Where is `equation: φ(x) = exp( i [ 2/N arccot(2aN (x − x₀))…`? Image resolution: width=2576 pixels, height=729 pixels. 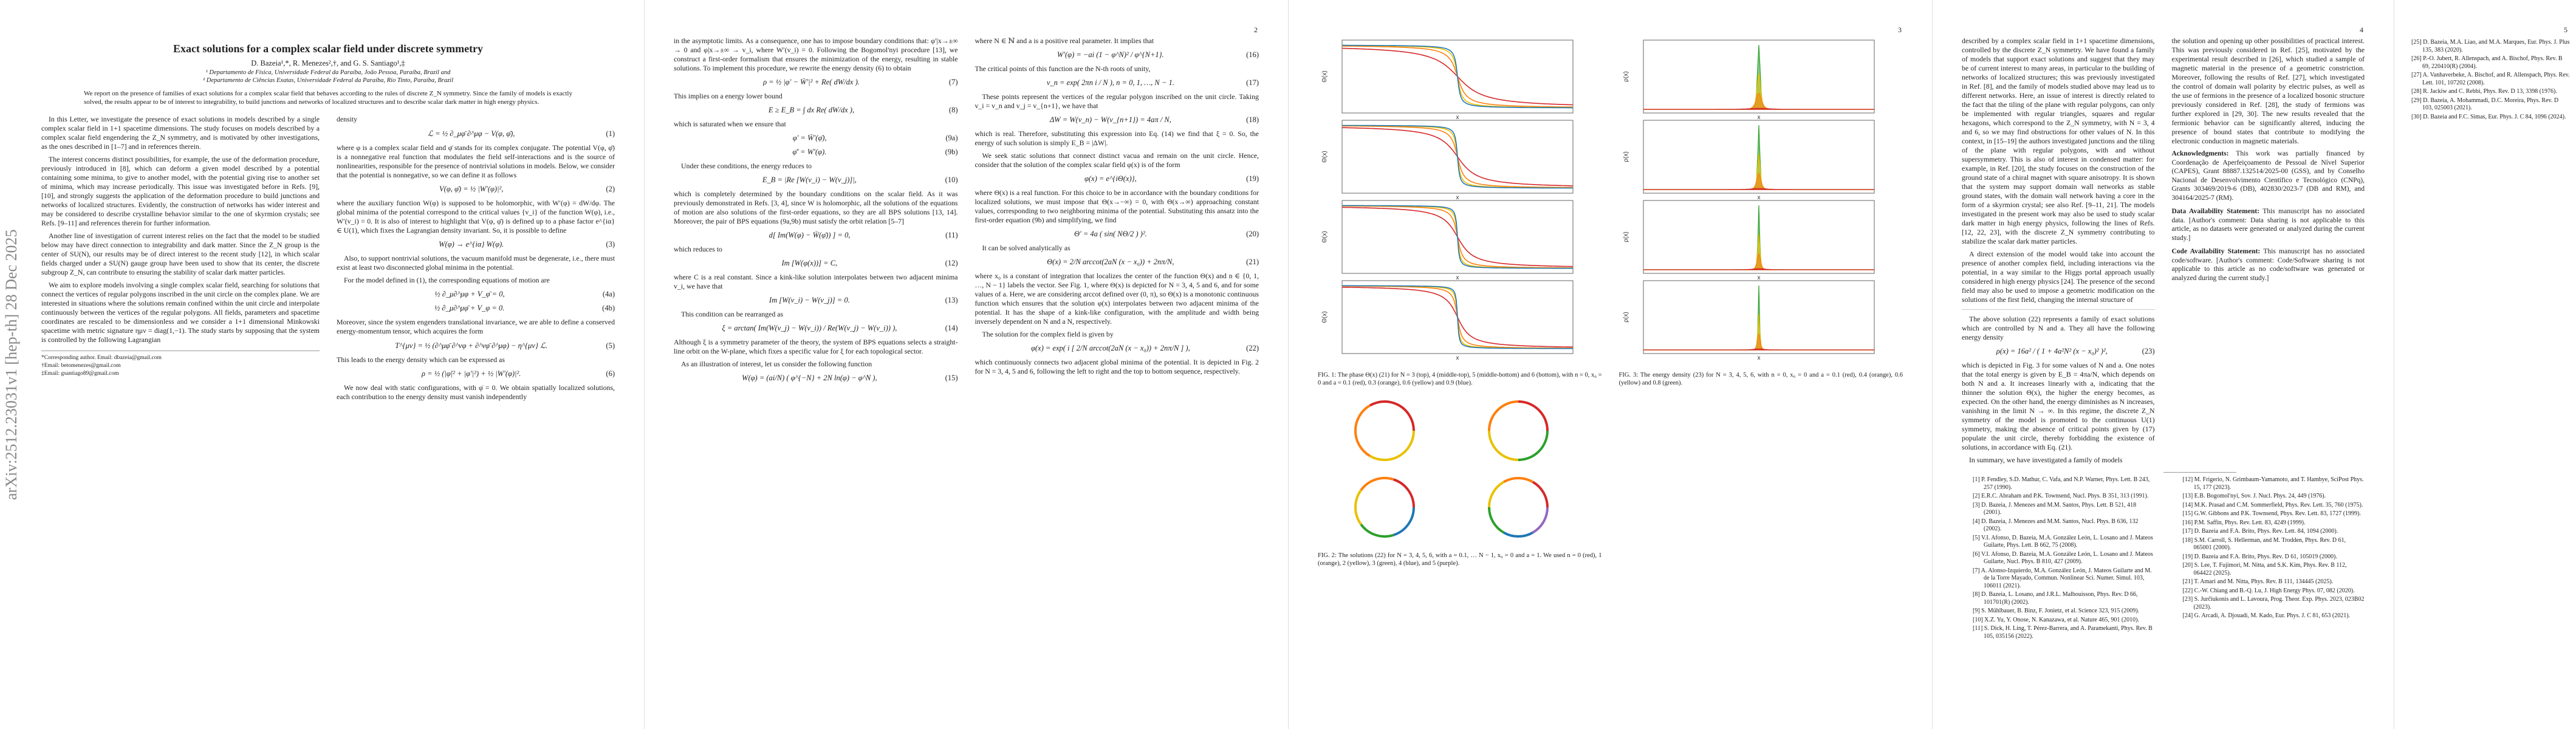 equation: φ(x) = exp( i [ 2/N arccot(2aN (x − x₀))… is located at coordinates (1144, 348).